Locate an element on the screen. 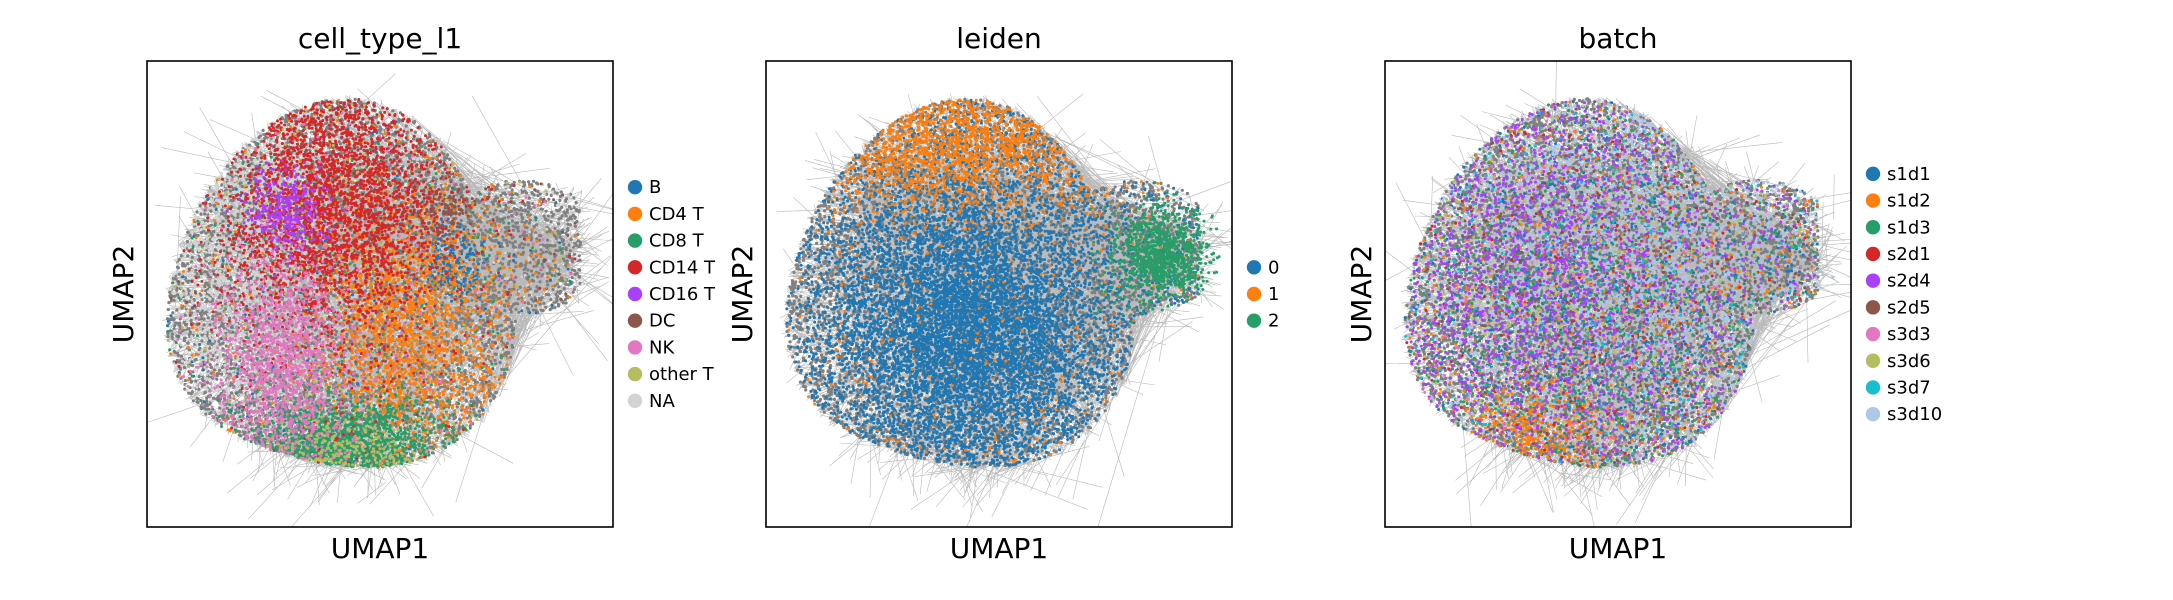 The height and width of the screenshot is (600, 2173). points-nk is located at coordinates (376, 284).